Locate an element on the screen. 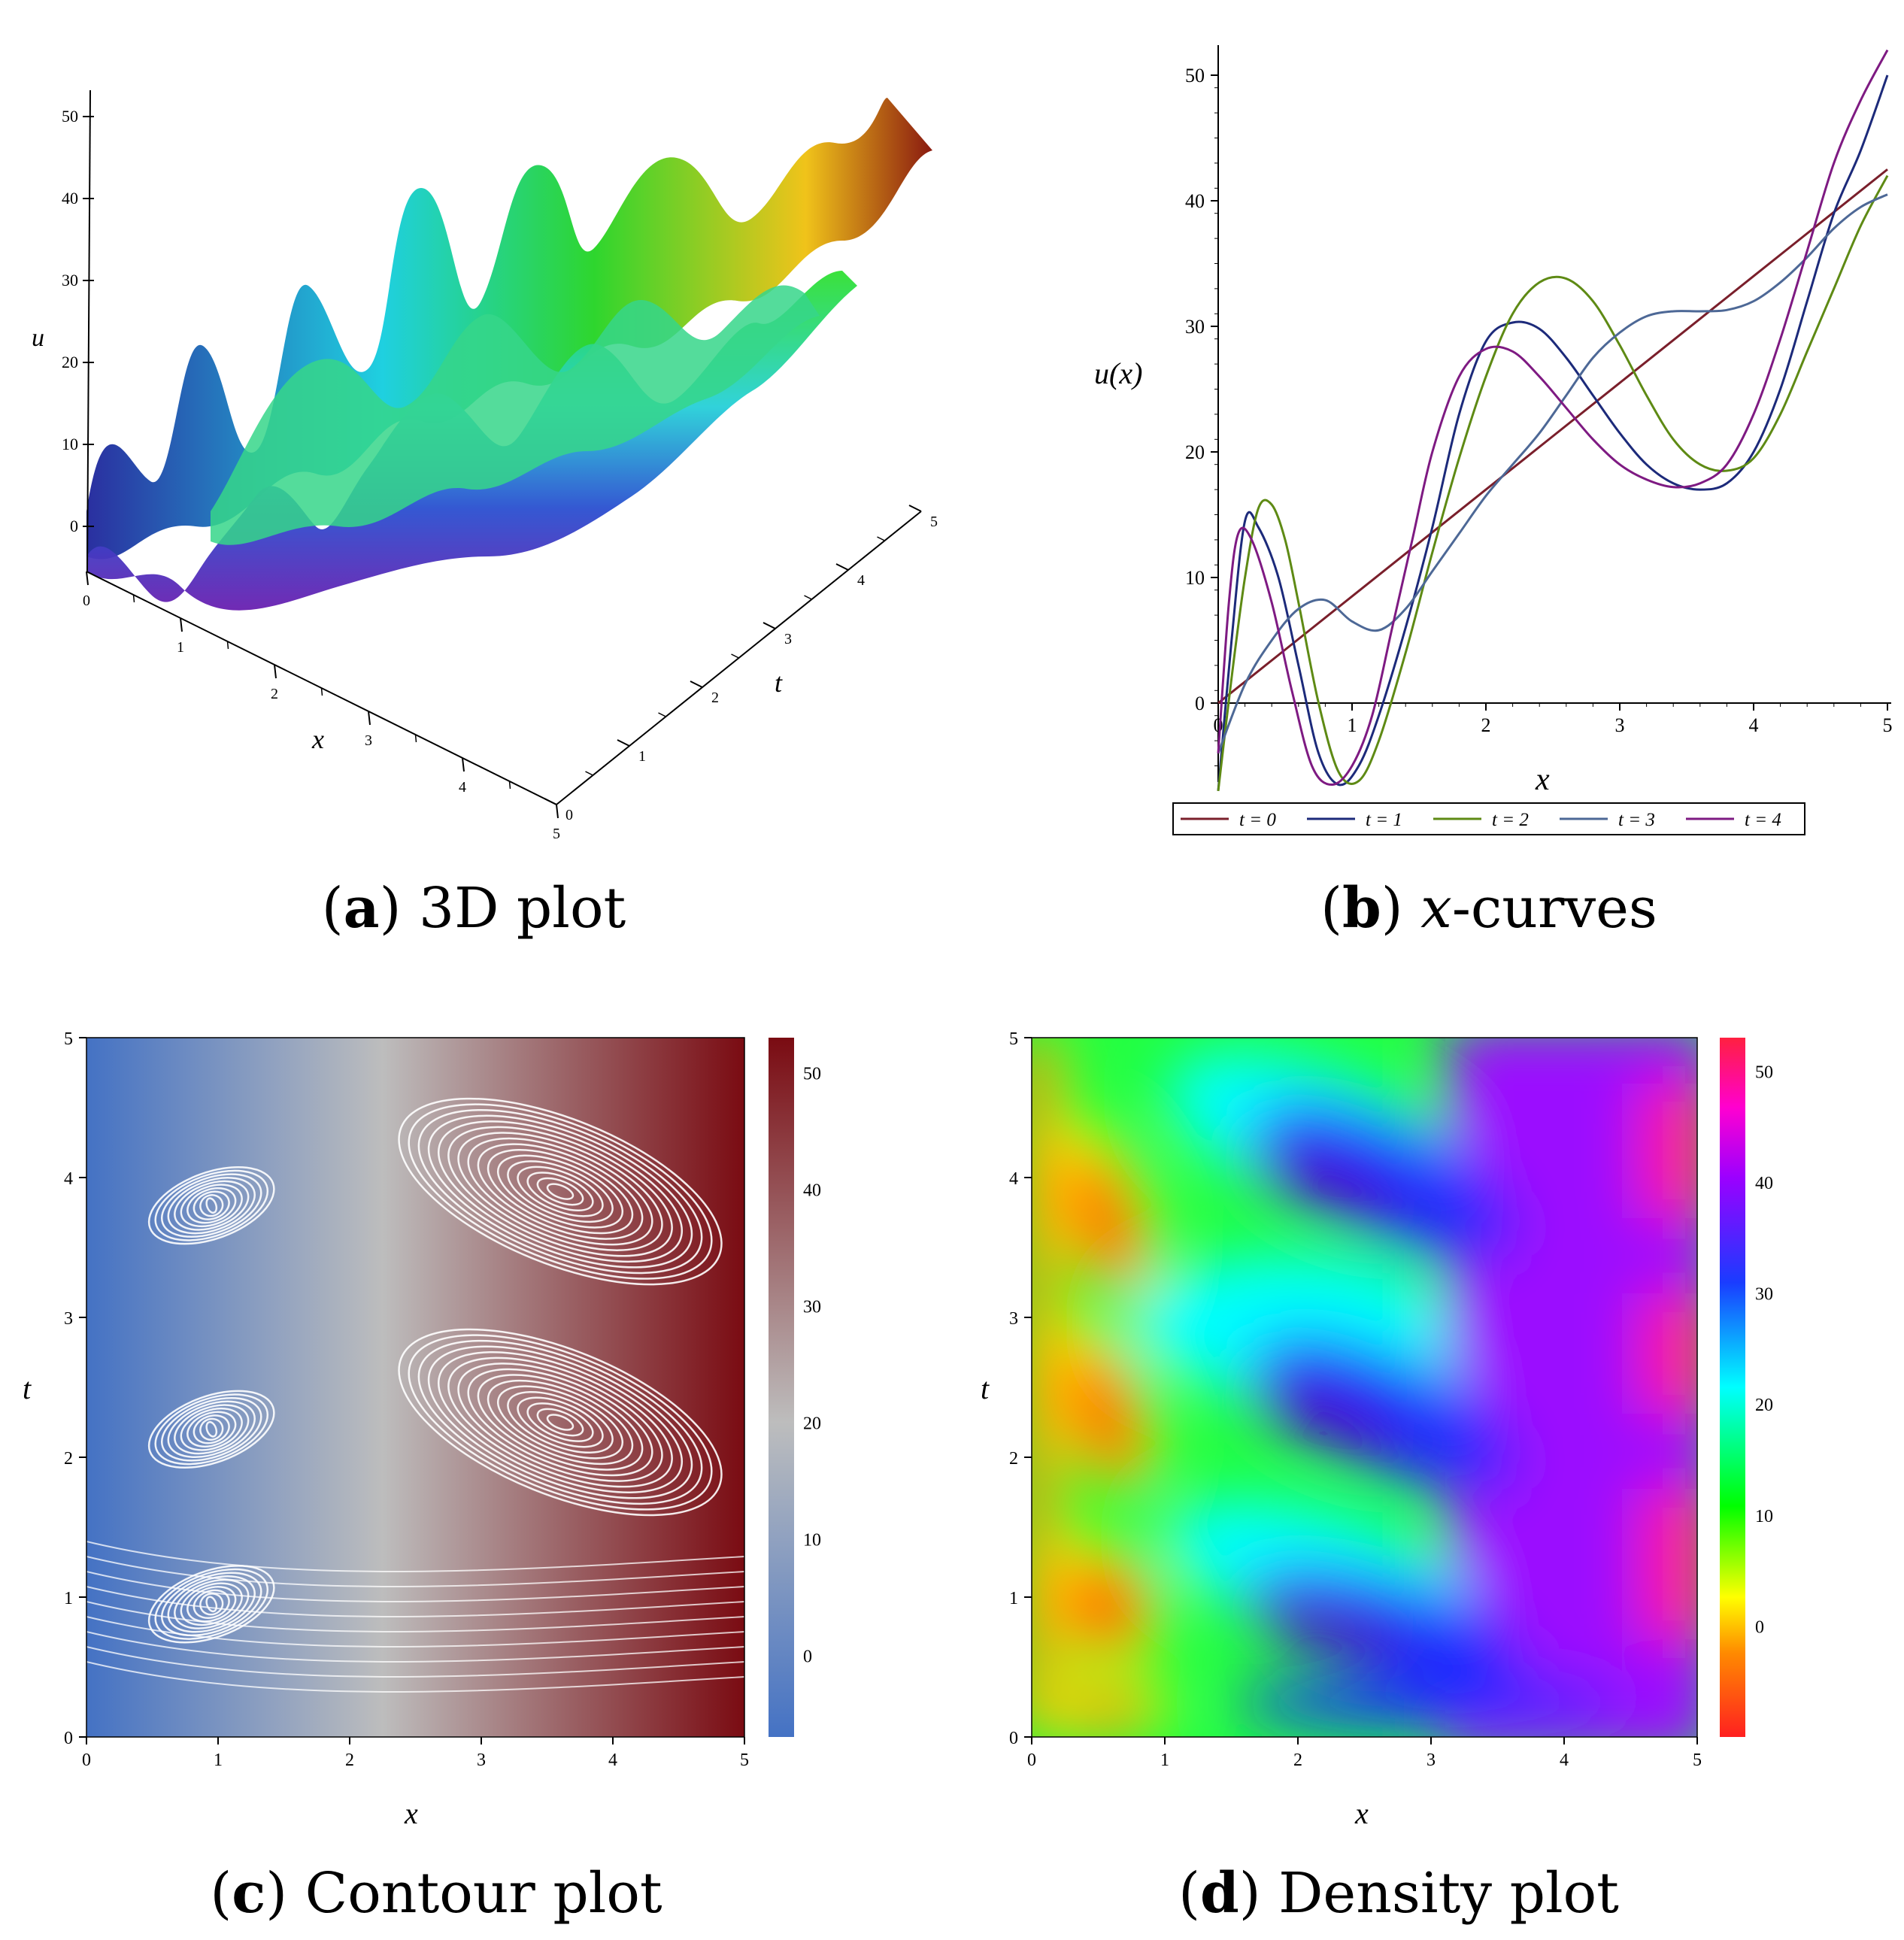 The height and width of the screenshot is (1940, 1904). x-tick-label: 5 is located at coordinates (744, 1760).